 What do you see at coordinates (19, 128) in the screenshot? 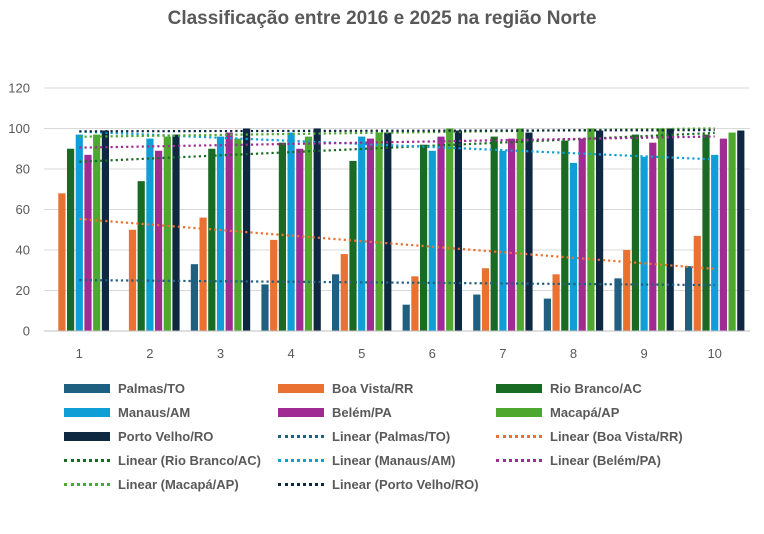
I see `y-tick-label: 100` at bounding box center [19, 128].